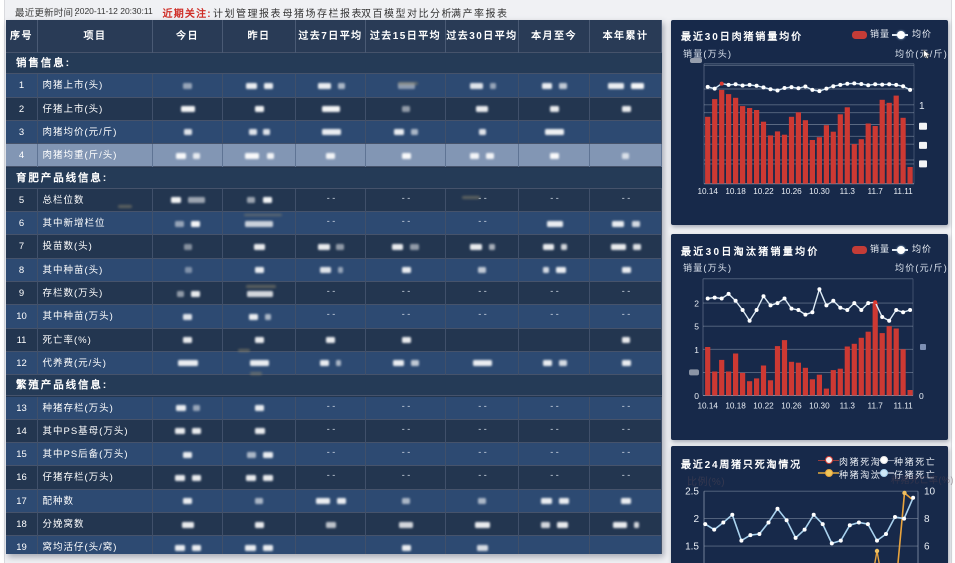 This screenshot has width=955, height=563. What do you see at coordinates (927, 519) in the screenshot?
I see `svg-text: 8` at bounding box center [927, 519].